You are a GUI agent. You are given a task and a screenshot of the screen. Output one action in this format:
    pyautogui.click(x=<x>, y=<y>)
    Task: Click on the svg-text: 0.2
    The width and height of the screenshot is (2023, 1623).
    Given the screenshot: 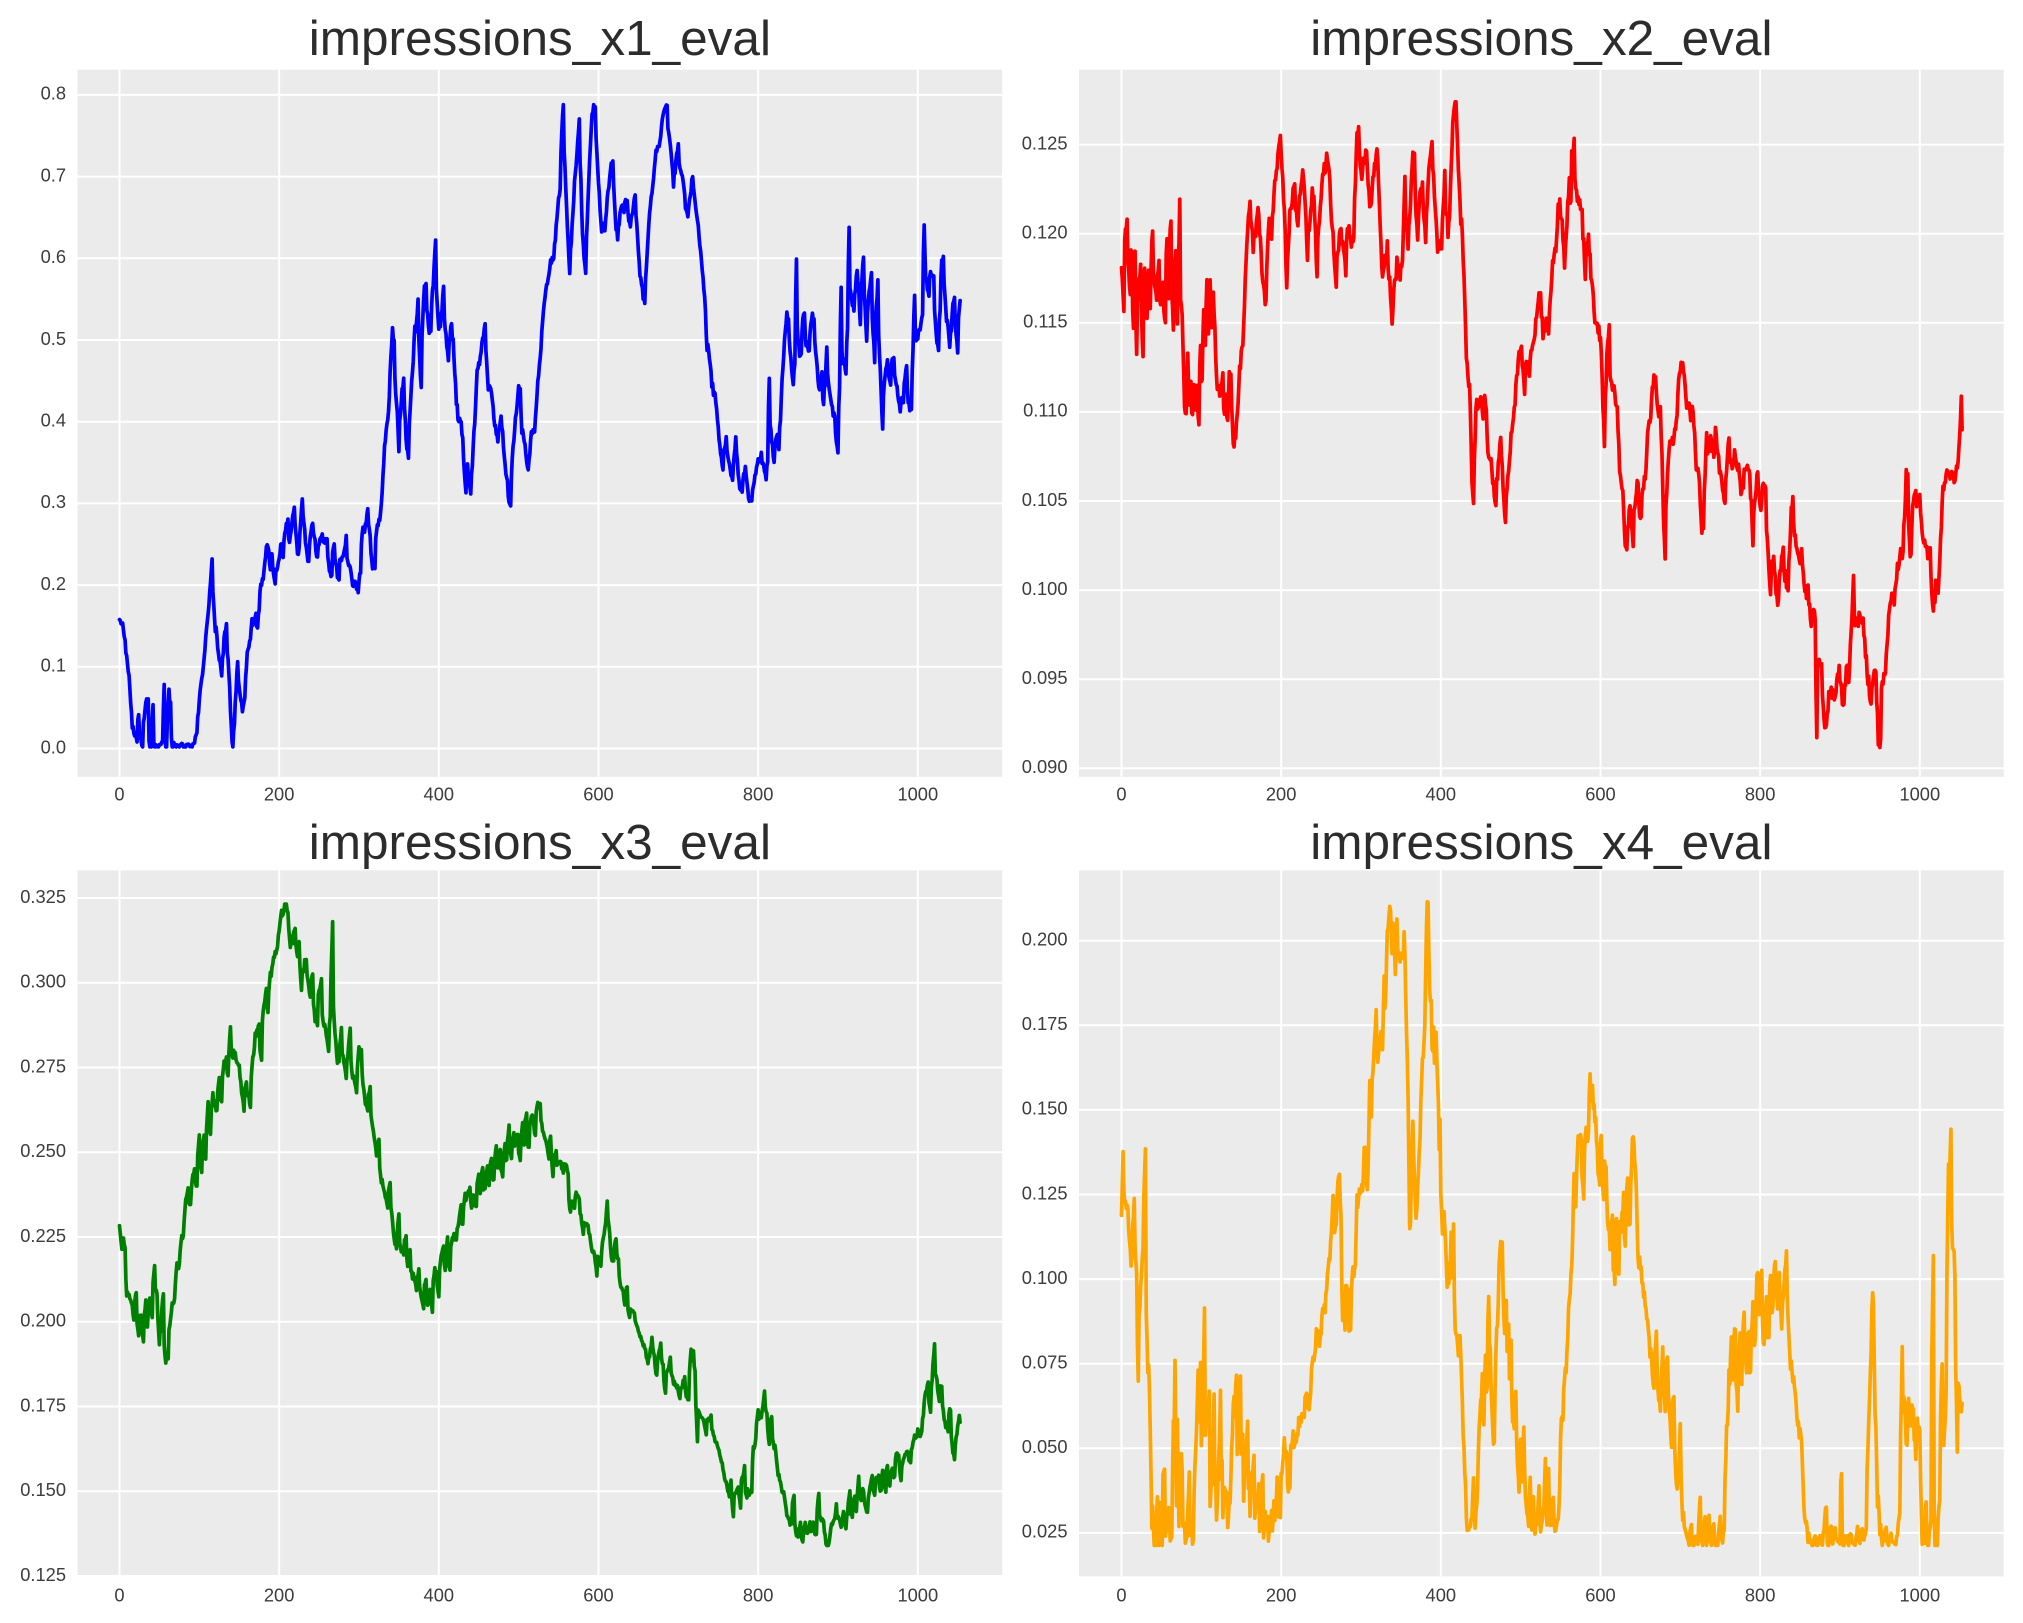 What is the action you would take?
    pyautogui.click(x=53, y=583)
    